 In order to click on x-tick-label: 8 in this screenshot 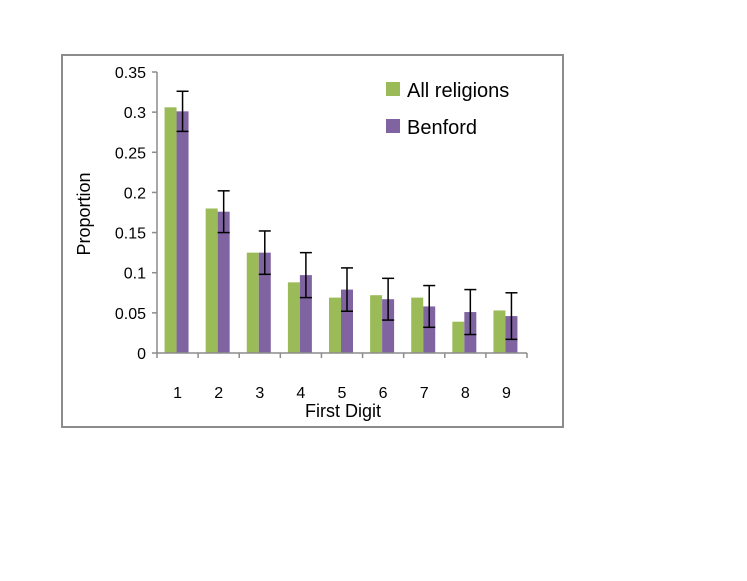, I will do `click(465, 393)`.